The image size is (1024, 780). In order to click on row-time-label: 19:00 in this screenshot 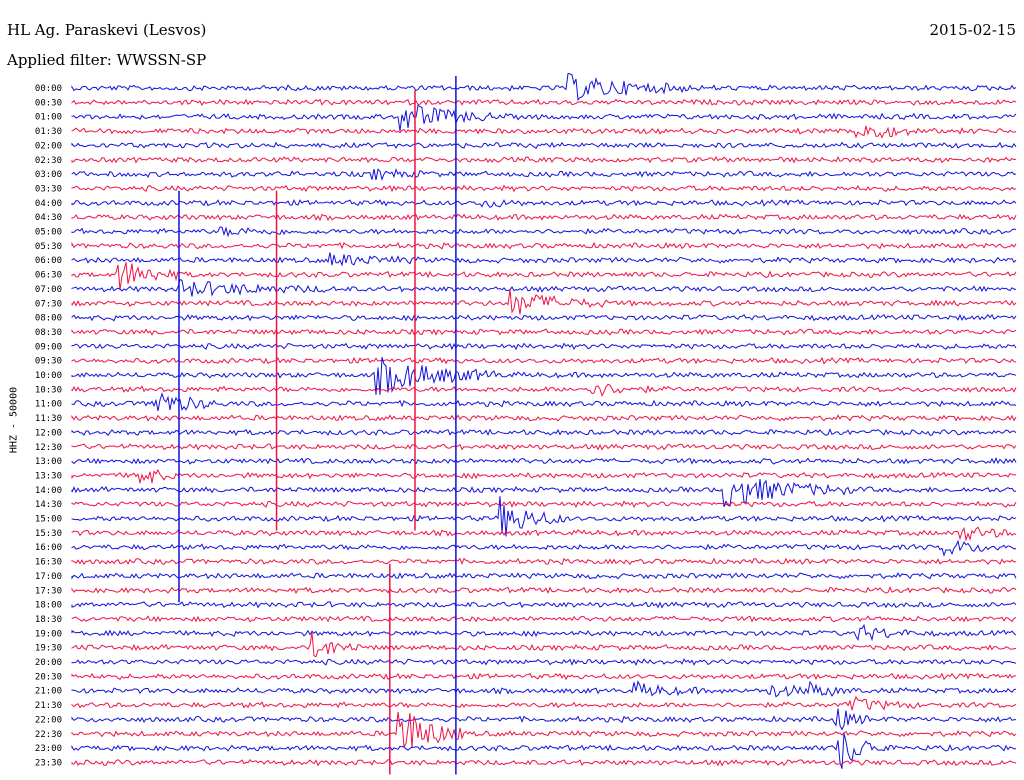, I will do `click(48, 634)`.